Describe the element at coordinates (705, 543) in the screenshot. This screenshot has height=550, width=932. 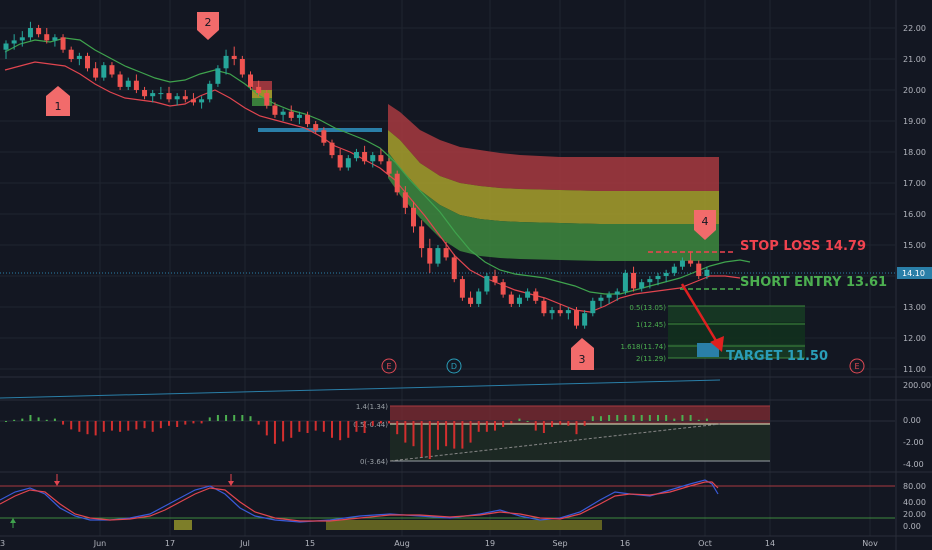
I see `svg-text: Oct` at that location.